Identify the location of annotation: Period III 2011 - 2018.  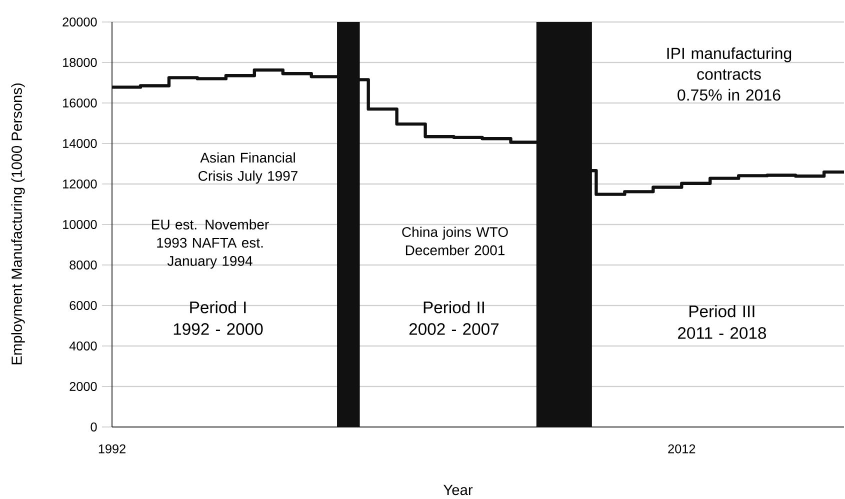
(722, 322).